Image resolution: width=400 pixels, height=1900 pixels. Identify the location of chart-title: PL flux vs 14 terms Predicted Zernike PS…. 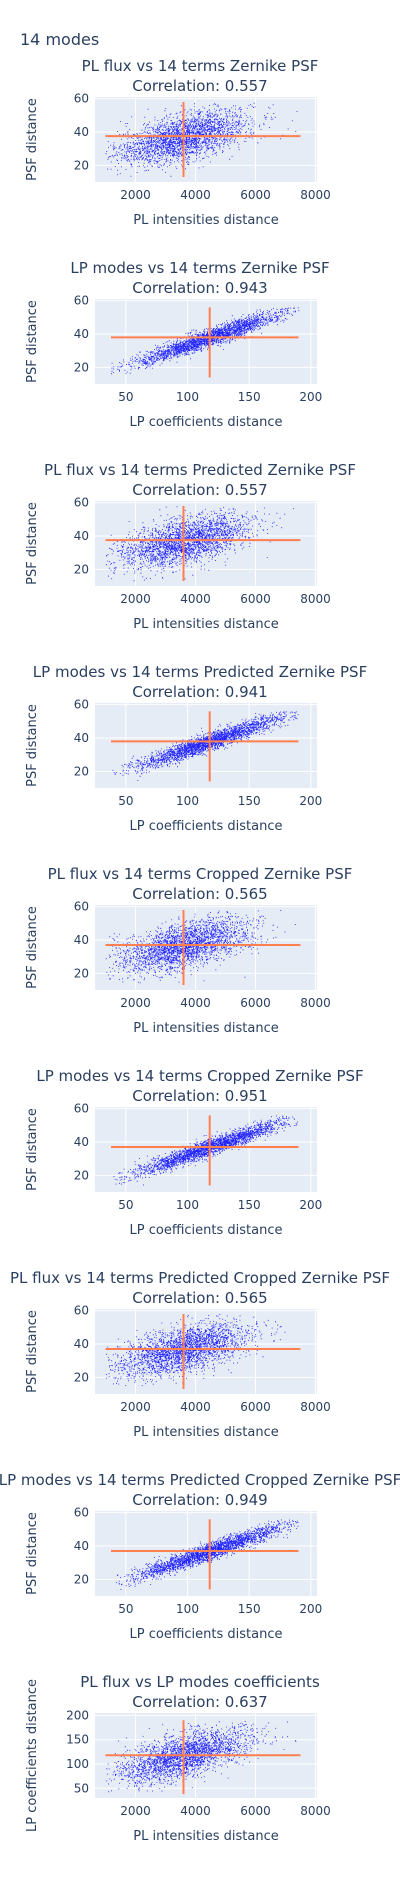
(200, 470).